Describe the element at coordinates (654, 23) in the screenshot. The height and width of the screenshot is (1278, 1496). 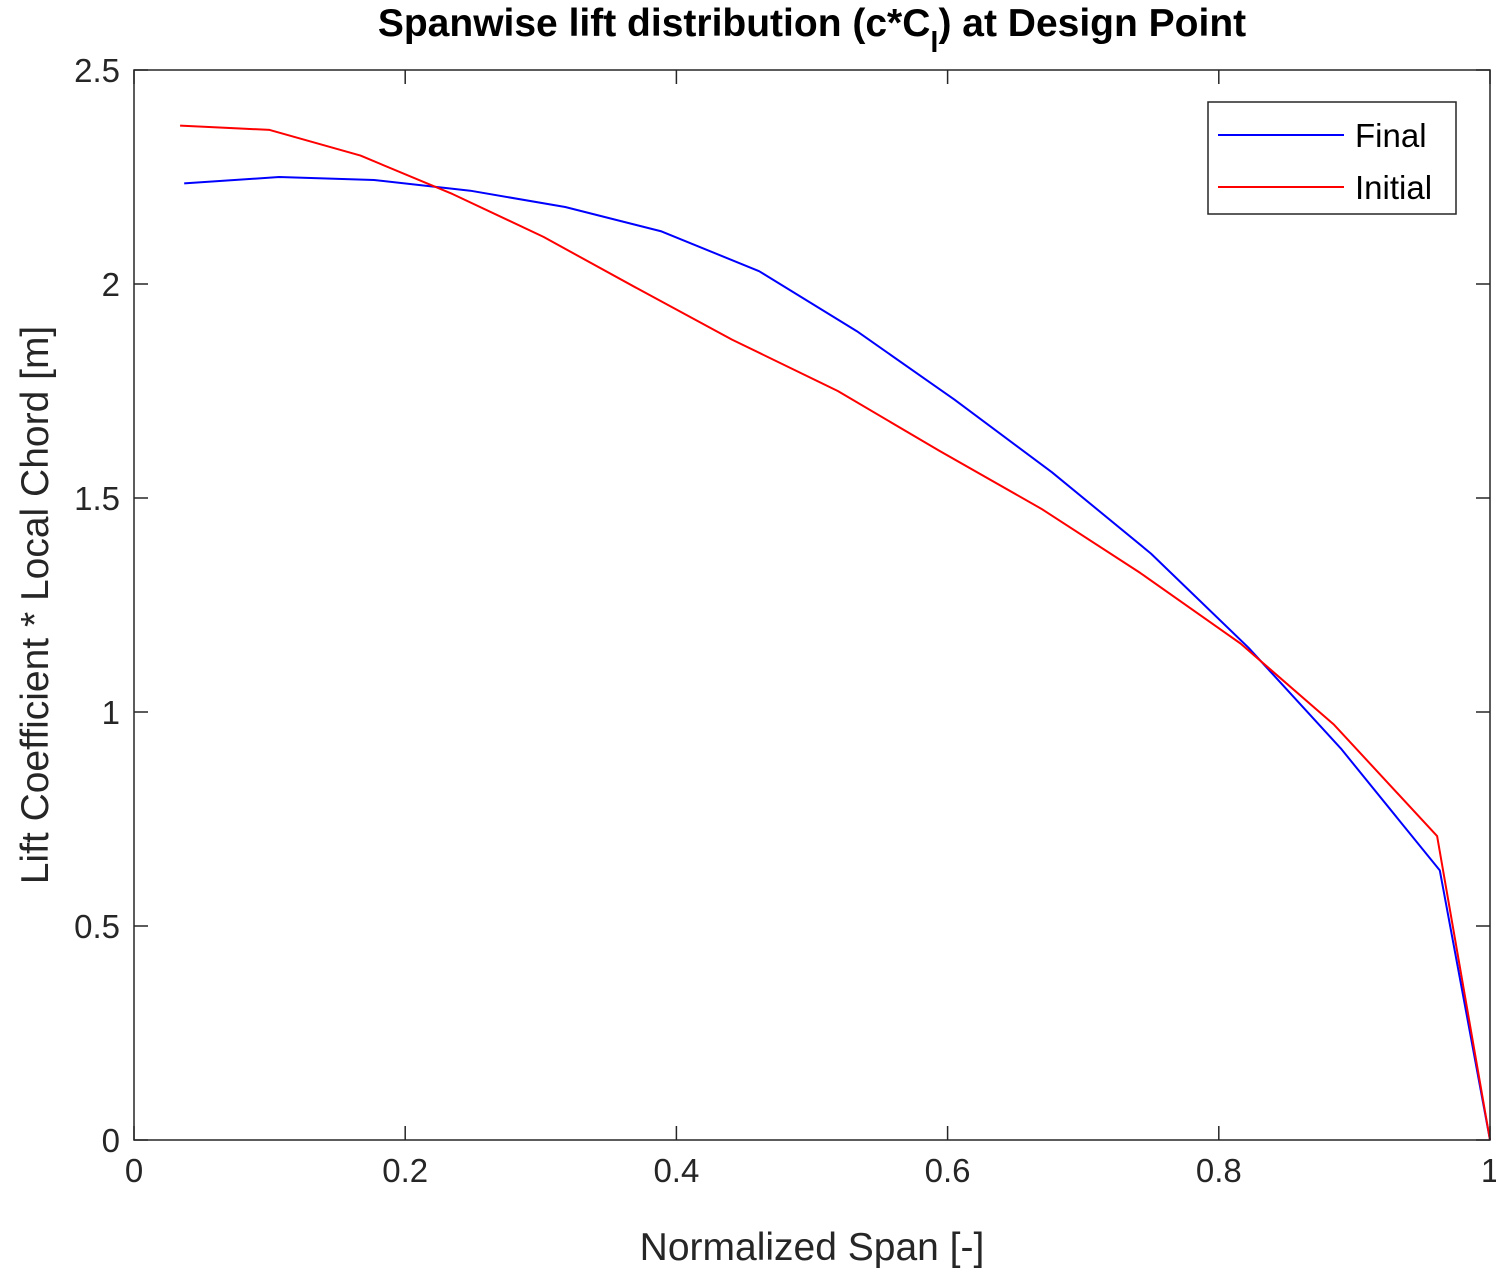
I see `chart-title-prefix: Spanwise lift distribution (c*C` at that location.